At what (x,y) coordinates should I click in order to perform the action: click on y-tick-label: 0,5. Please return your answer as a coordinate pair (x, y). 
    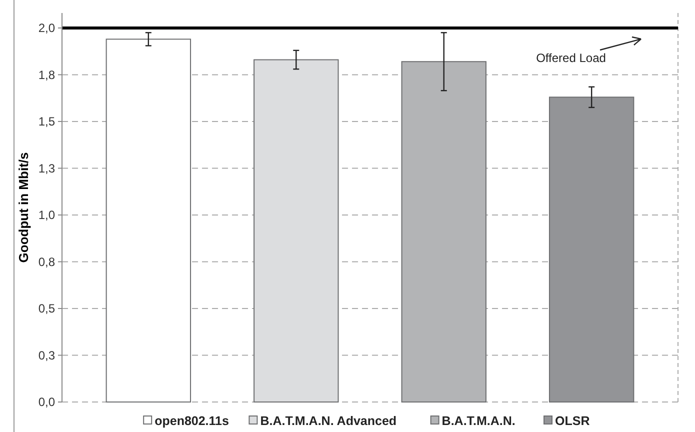
    Looking at the image, I should click on (47, 309).